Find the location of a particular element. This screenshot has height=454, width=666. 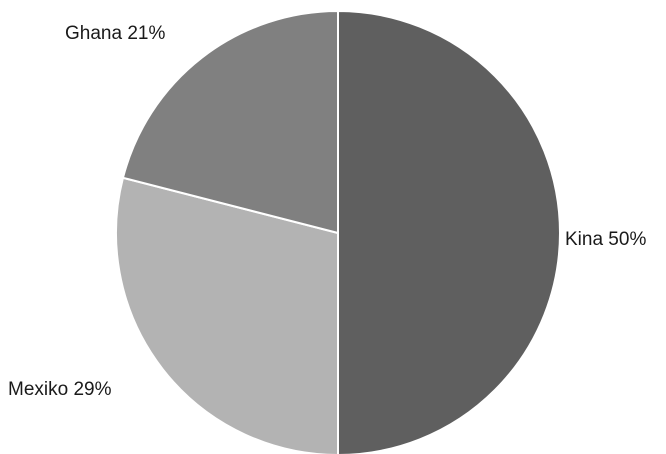

slice-label-kina: Kina 50% is located at coordinates (605, 239).